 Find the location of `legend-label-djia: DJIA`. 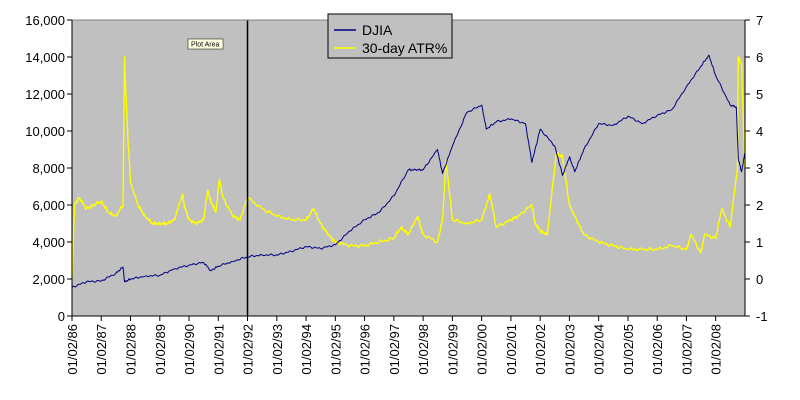

legend-label-djia: DJIA is located at coordinates (377, 30).